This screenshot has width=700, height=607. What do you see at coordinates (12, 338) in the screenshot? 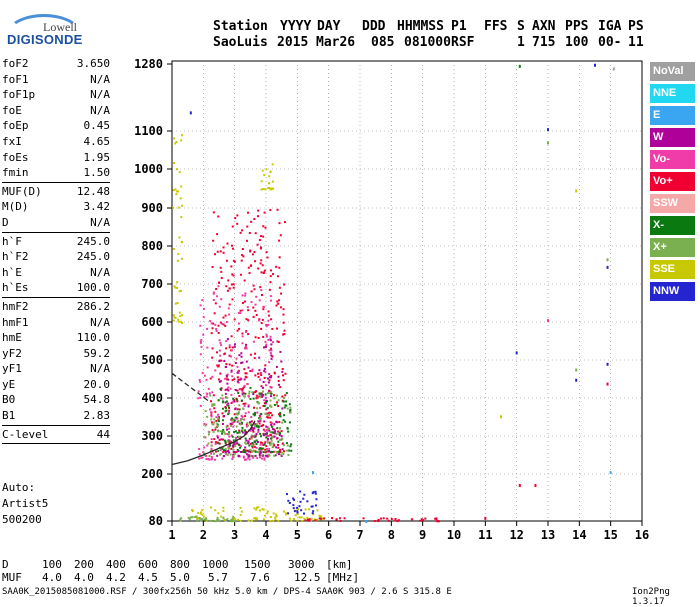
I see `param-name: hmE` at bounding box center [12, 338].